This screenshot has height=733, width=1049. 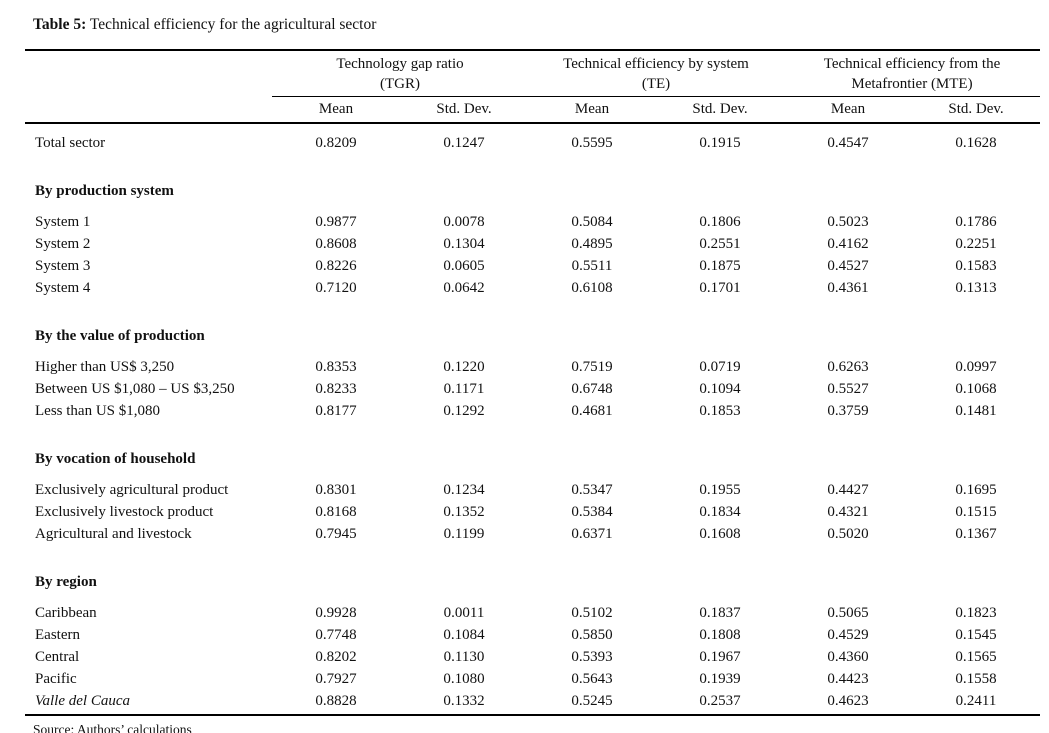 What do you see at coordinates (976, 534) in the screenshot?
I see `cell-value: 0.1367` at bounding box center [976, 534].